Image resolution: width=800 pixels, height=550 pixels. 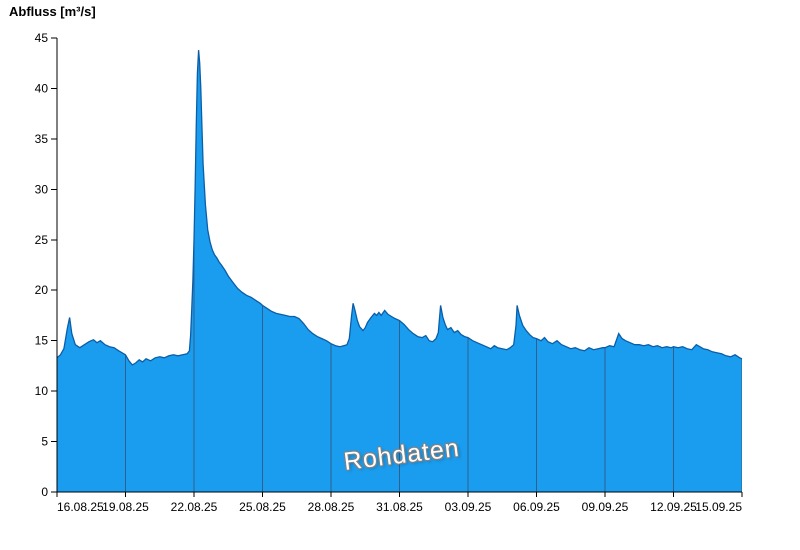 What do you see at coordinates (331, 507) in the screenshot?
I see `x-tick-label: 28.08.25` at bounding box center [331, 507].